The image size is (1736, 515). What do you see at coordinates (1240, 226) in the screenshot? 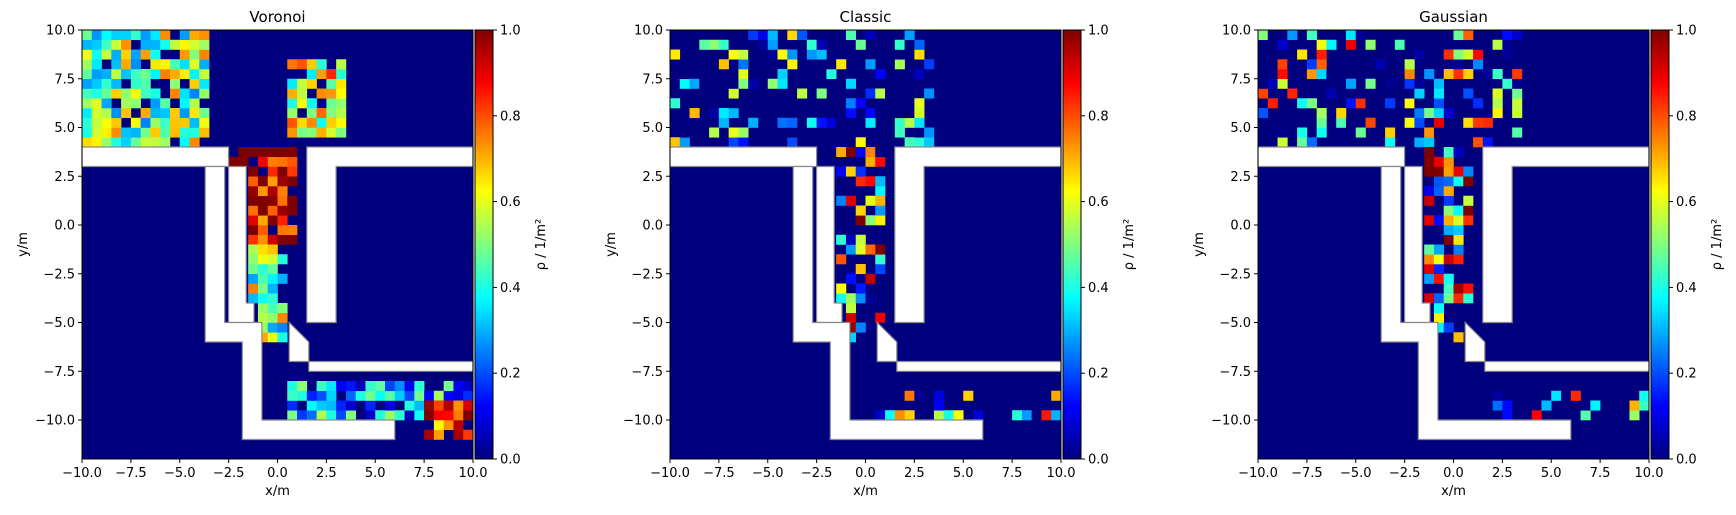
I see `y-tick-label: 0.0` at bounding box center [1240, 226].